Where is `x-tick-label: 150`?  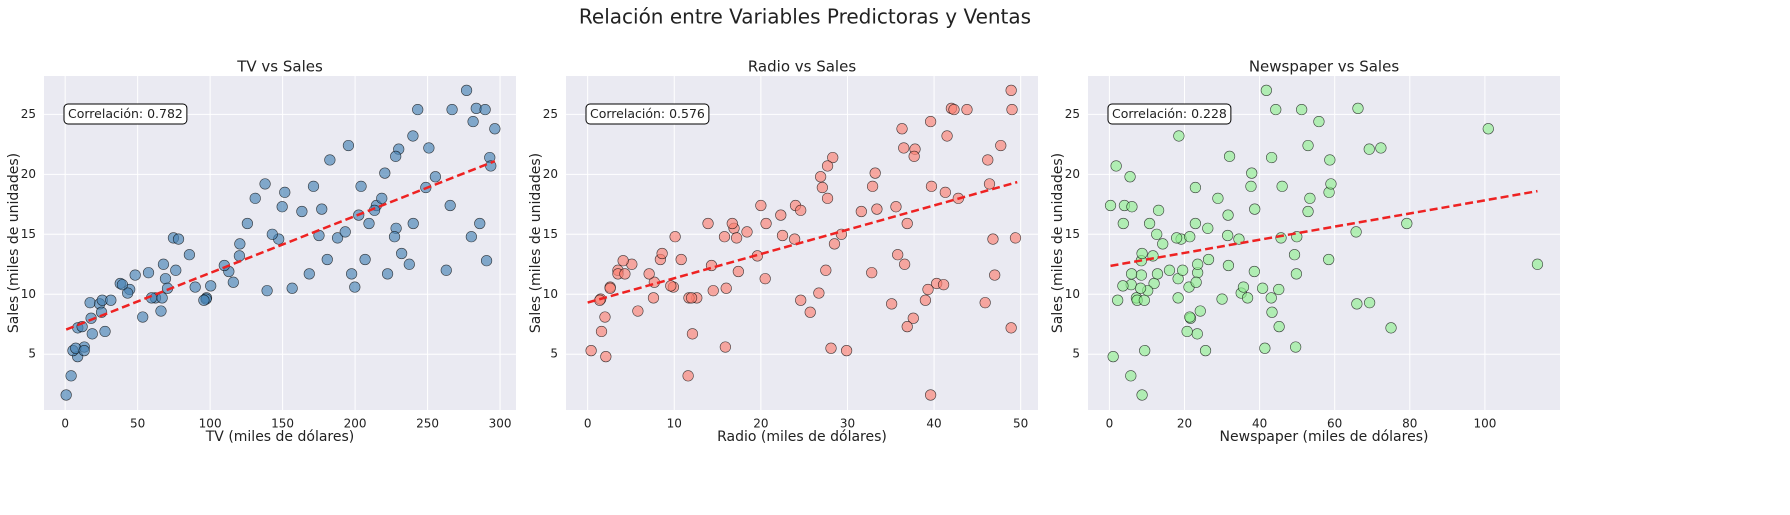
x-tick-label: 150 is located at coordinates (282, 424).